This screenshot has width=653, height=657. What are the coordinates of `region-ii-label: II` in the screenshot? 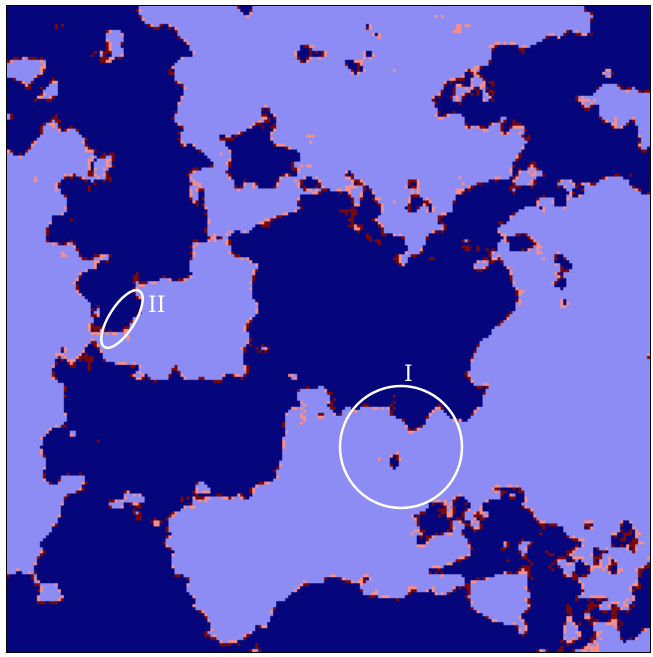 It's located at (156, 305).